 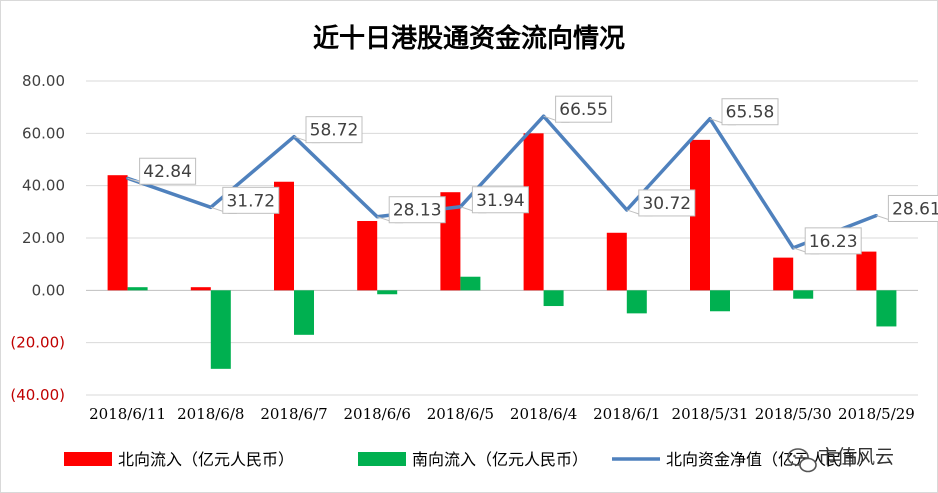 I want to click on chart-title: 近十日港股通资金流向情况, so click(x=469, y=38).